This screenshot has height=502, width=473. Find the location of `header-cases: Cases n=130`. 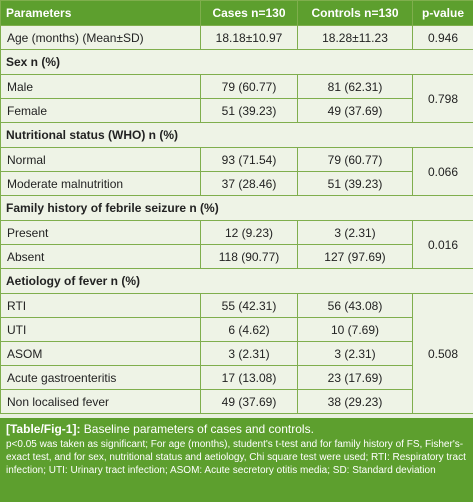

header-cases: Cases n=130 is located at coordinates (249, 13).